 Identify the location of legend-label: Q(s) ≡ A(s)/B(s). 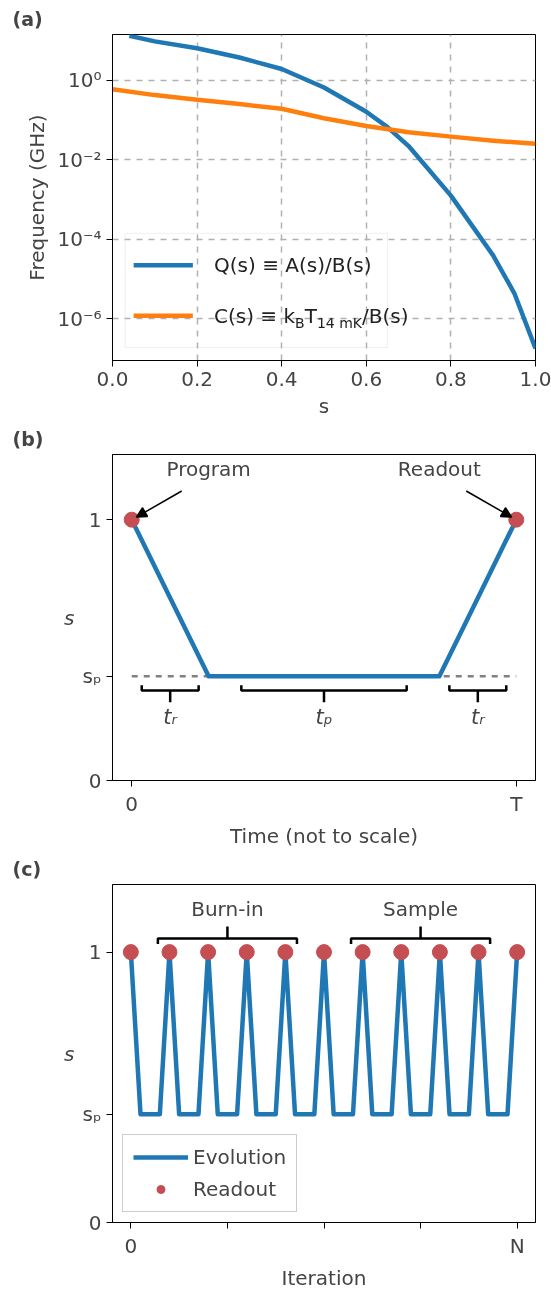
(293, 265).